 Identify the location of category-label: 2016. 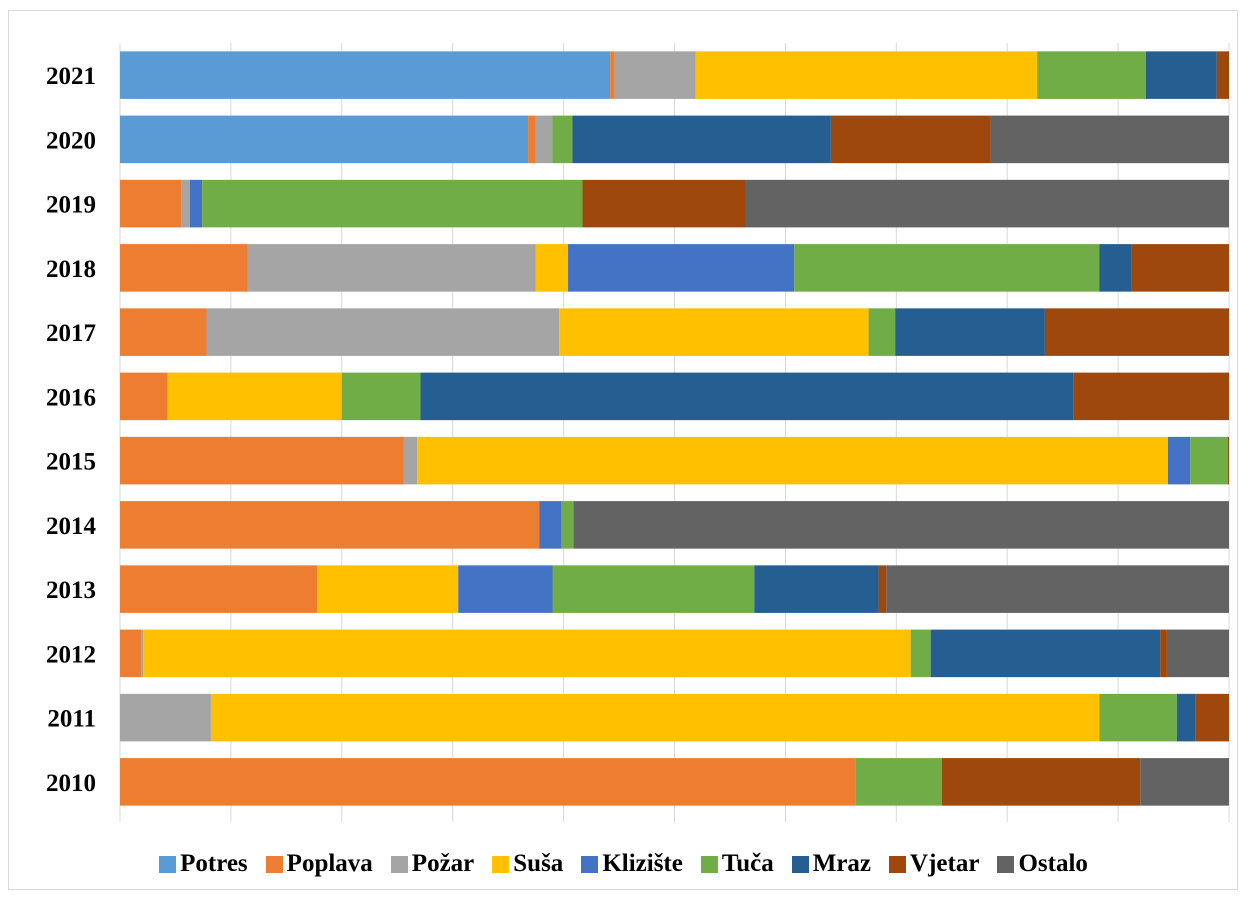
(71, 397).